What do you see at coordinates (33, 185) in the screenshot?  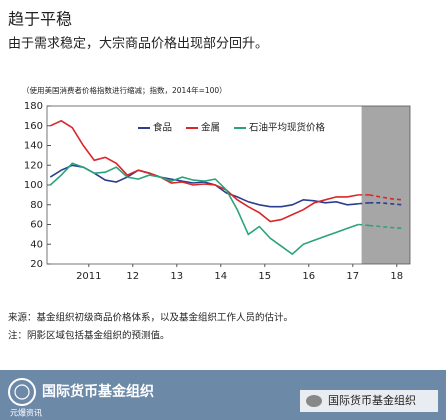 I see `y-tick-label: 100` at bounding box center [33, 185].